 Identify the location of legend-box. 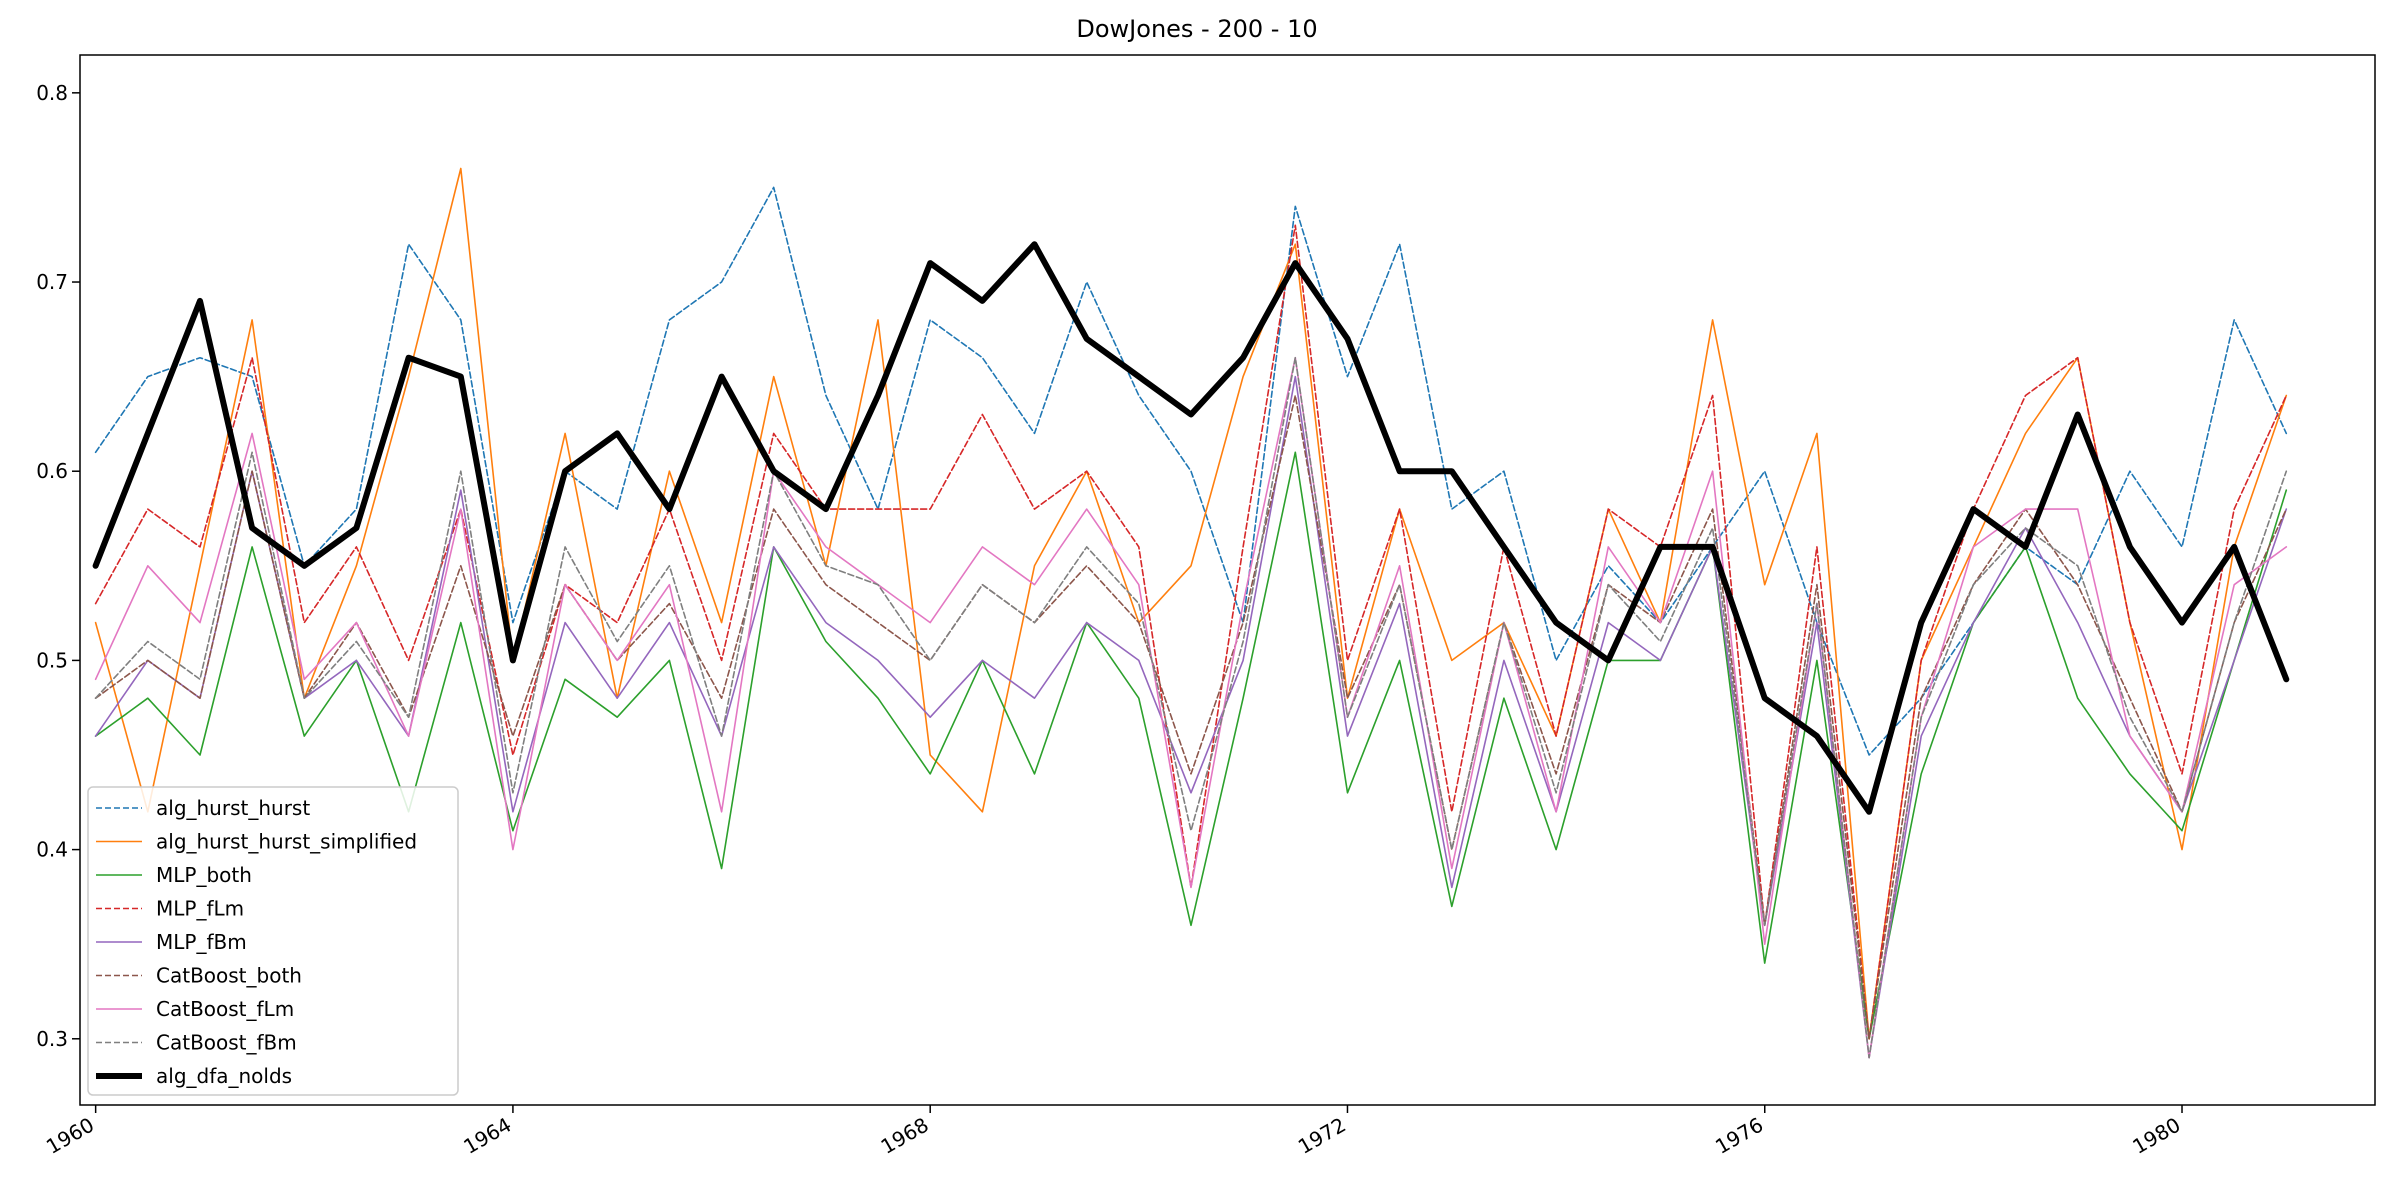
(273, 941).